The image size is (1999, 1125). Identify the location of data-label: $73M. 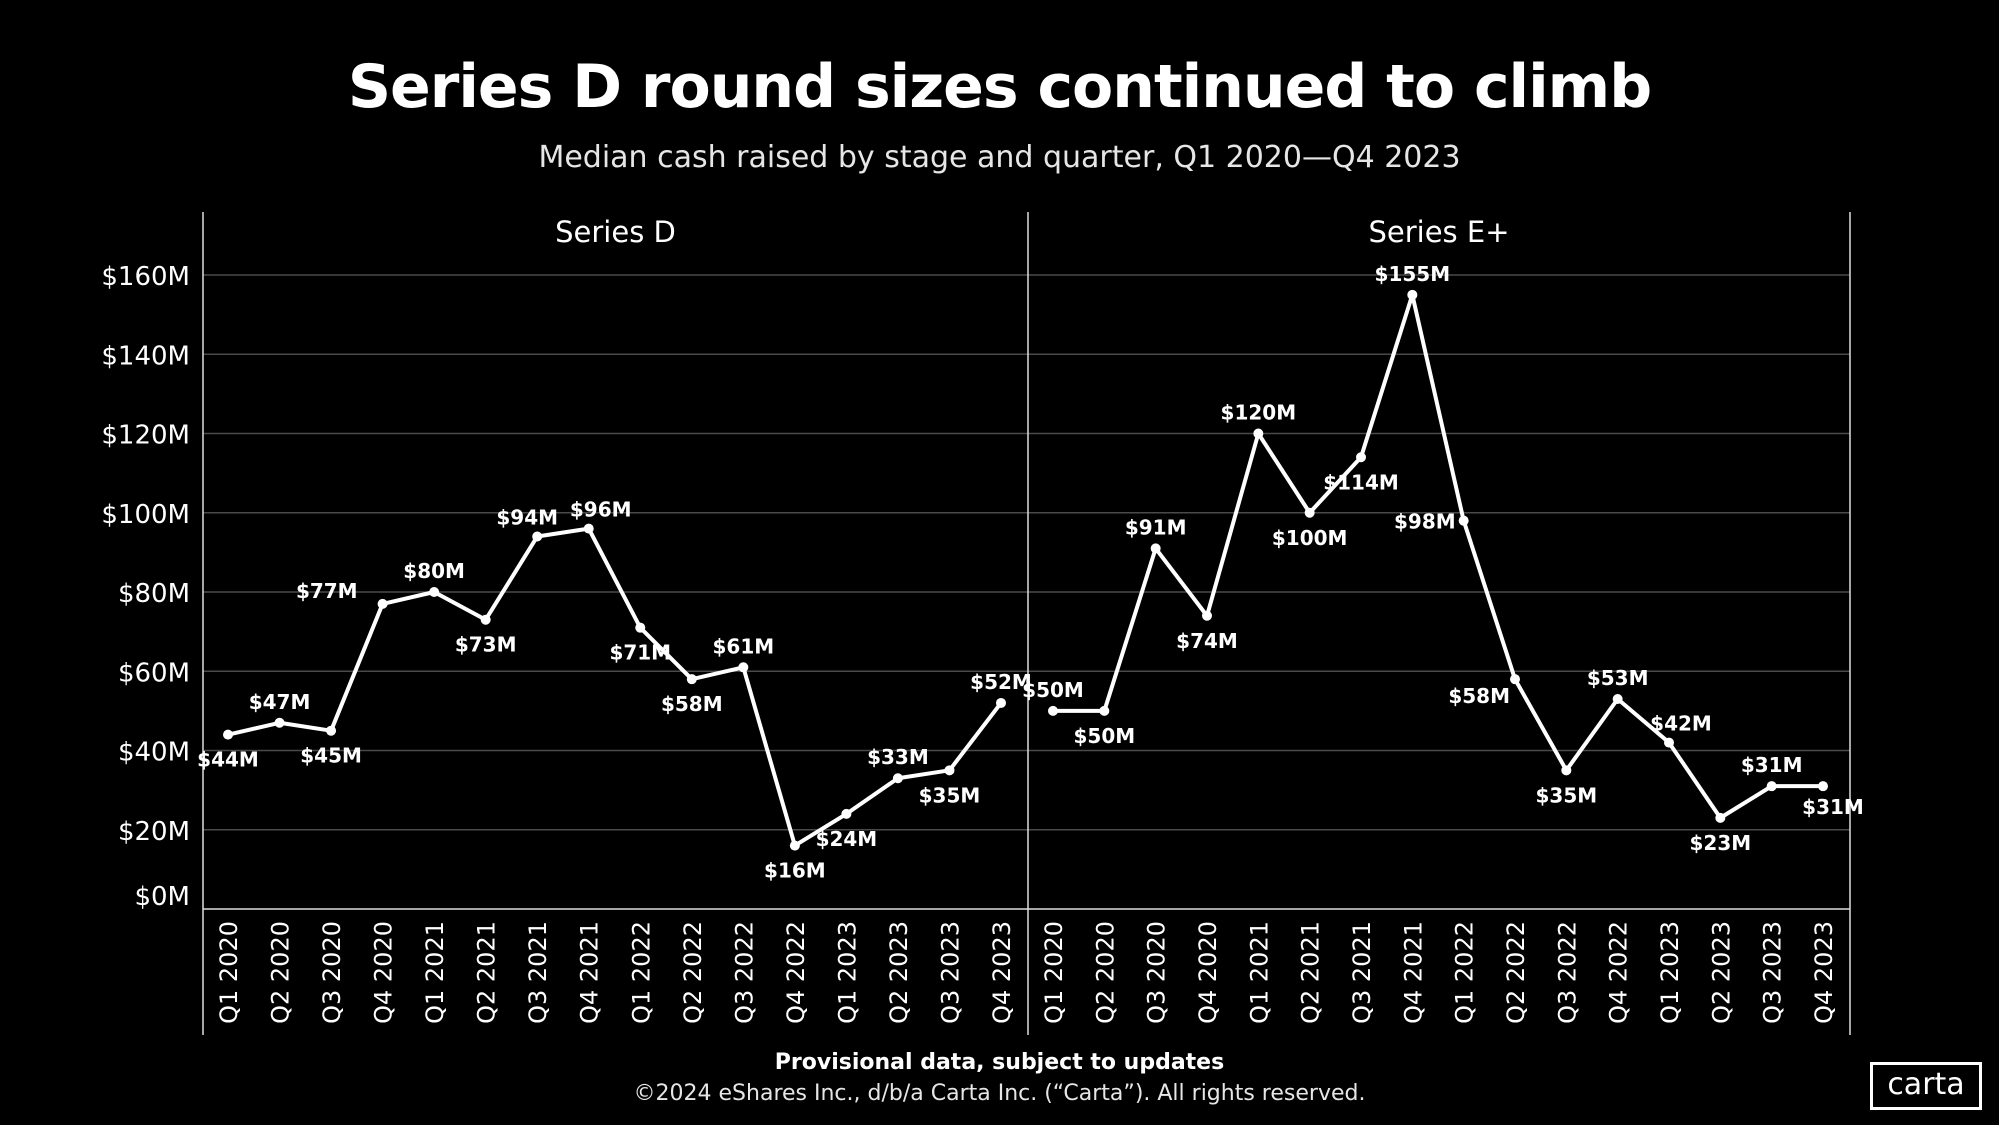
(486, 645).